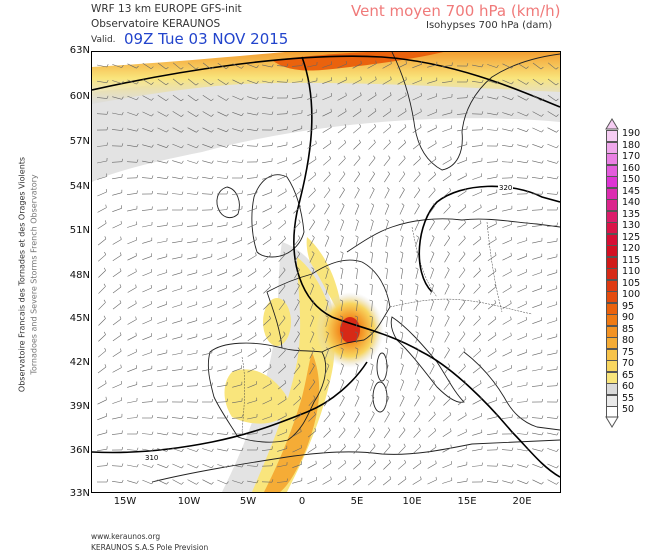 Image resolution: width=650 pixels, height=555 pixels. What do you see at coordinates (206, 39) in the screenshot?
I see `valid-time: 09Z Tue 03 NOV 2015` at bounding box center [206, 39].